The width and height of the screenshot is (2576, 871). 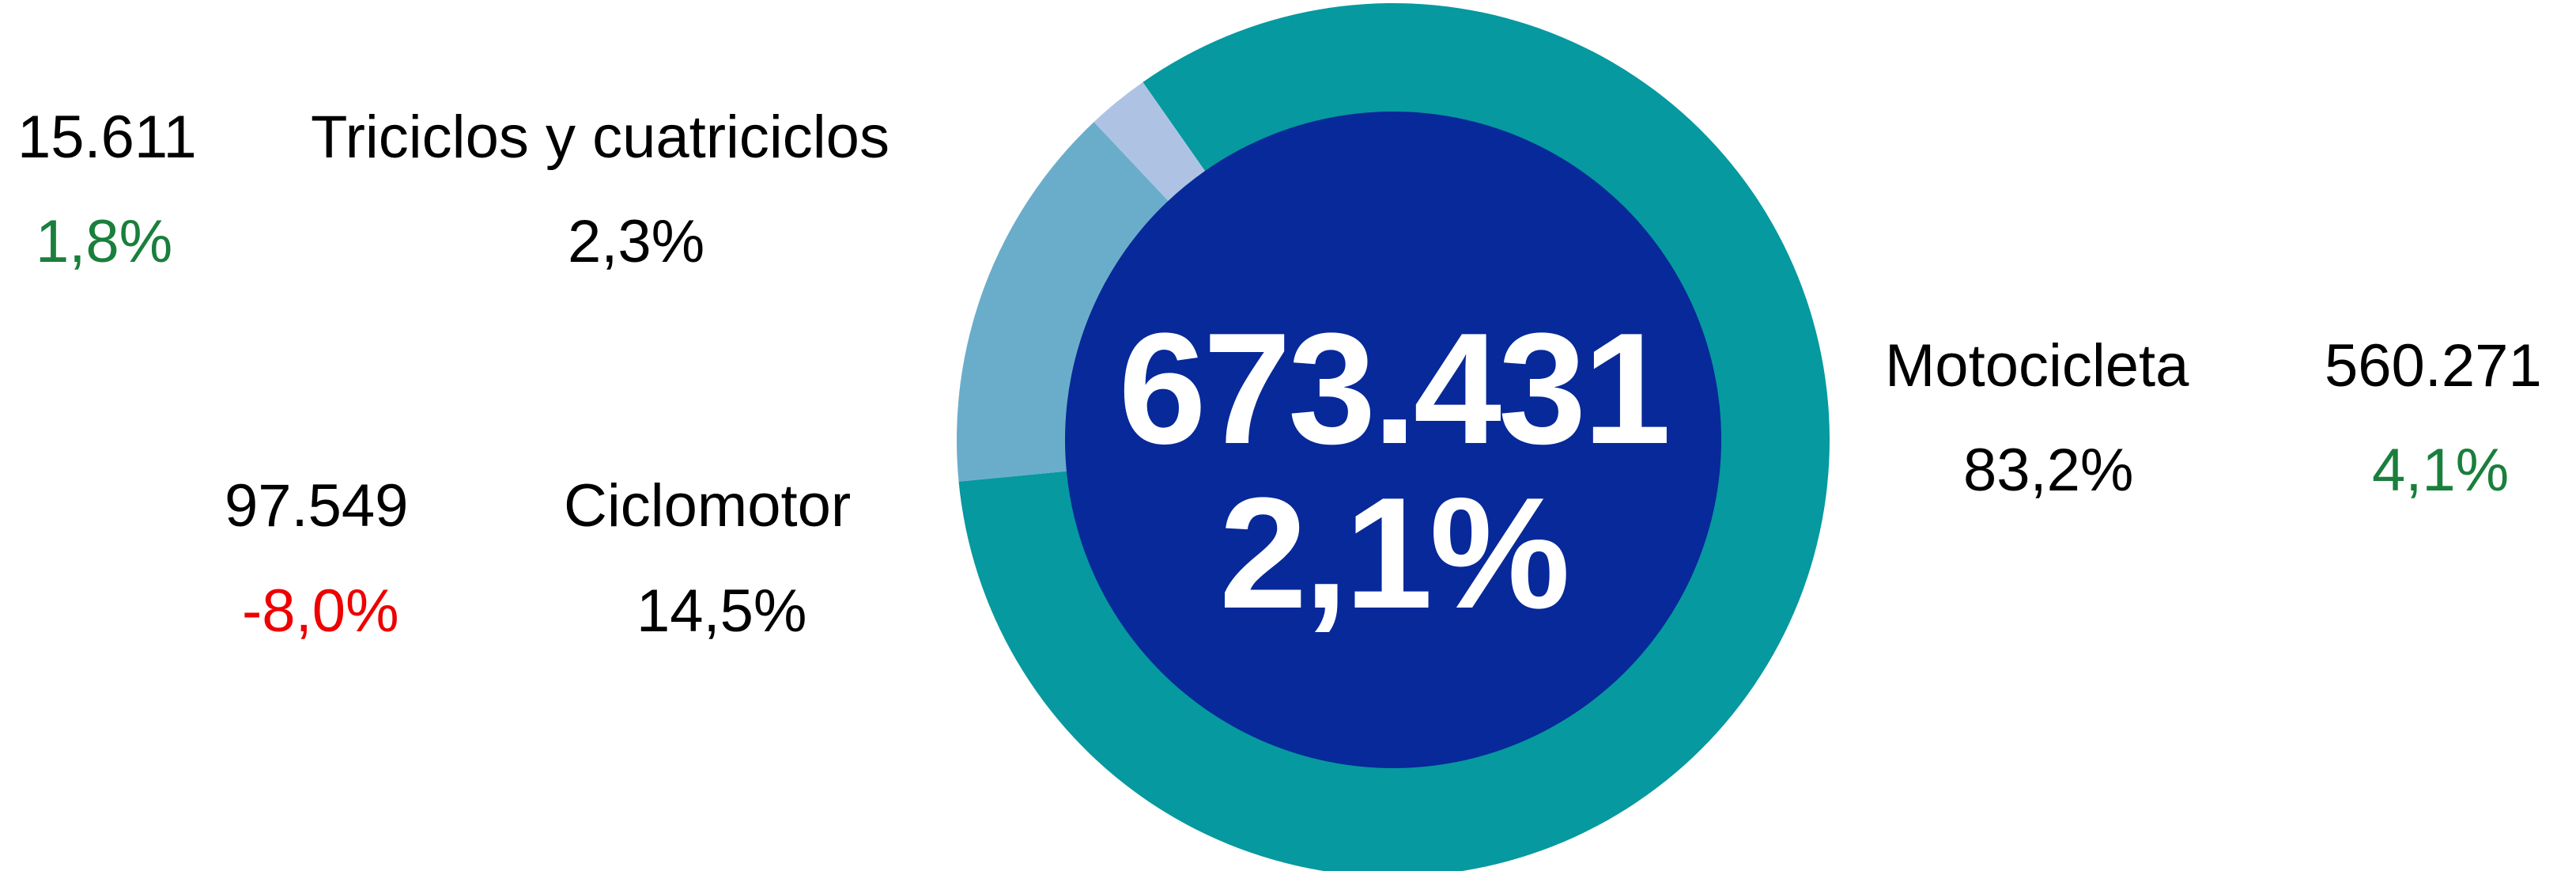 What do you see at coordinates (708, 506) in the screenshot?
I see `ciclomotor-name: Ciclomotor` at bounding box center [708, 506].